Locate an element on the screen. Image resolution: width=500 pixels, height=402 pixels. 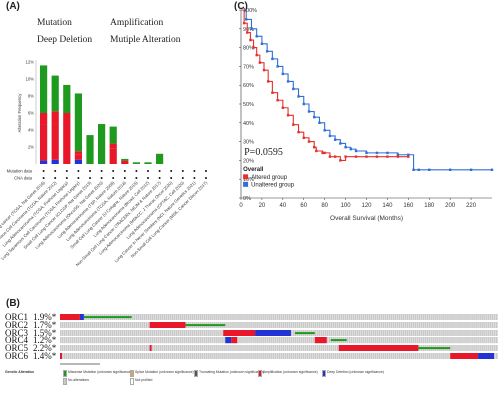
gene-alteration-percent: 2.2%* is located at coordinates (45, 348).